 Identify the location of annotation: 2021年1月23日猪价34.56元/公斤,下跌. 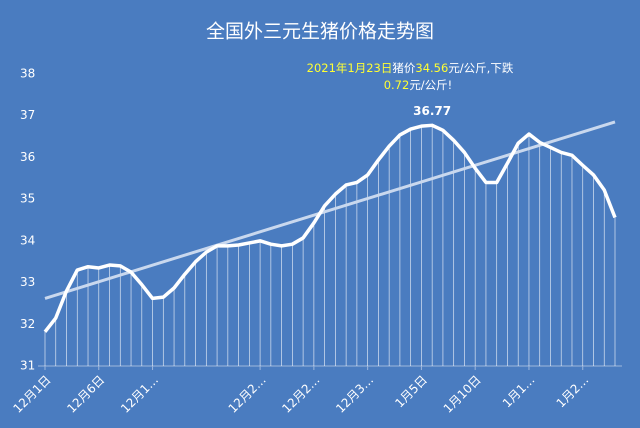
(410, 68).